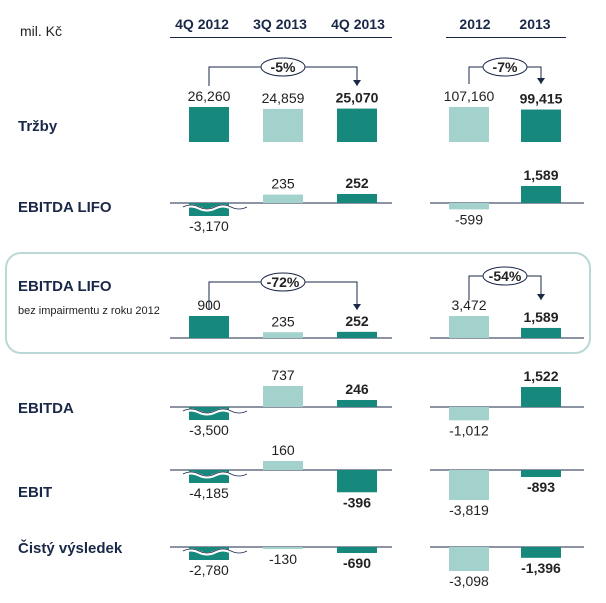 The width and height of the screenshot is (606, 603). What do you see at coordinates (469, 96) in the screenshot?
I see `data-label-annual: 107,160` at bounding box center [469, 96].